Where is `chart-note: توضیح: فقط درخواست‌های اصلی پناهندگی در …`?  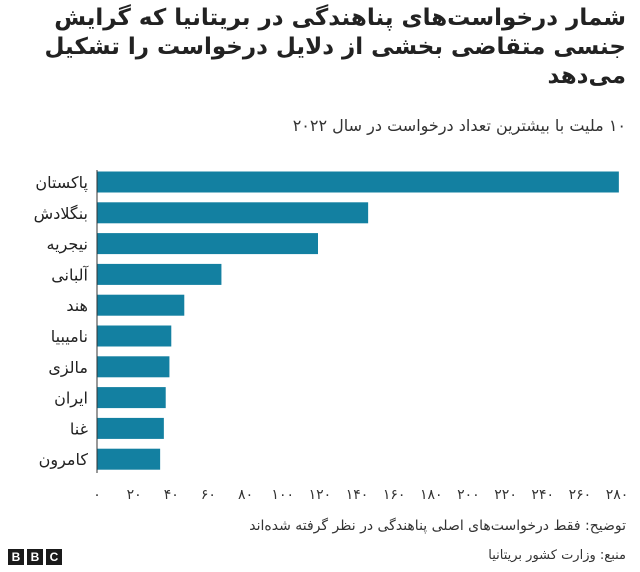
chart-note: توضیح: فقط درخواست‌های اصلی پناهندگی در … is located at coordinates (437, 526).